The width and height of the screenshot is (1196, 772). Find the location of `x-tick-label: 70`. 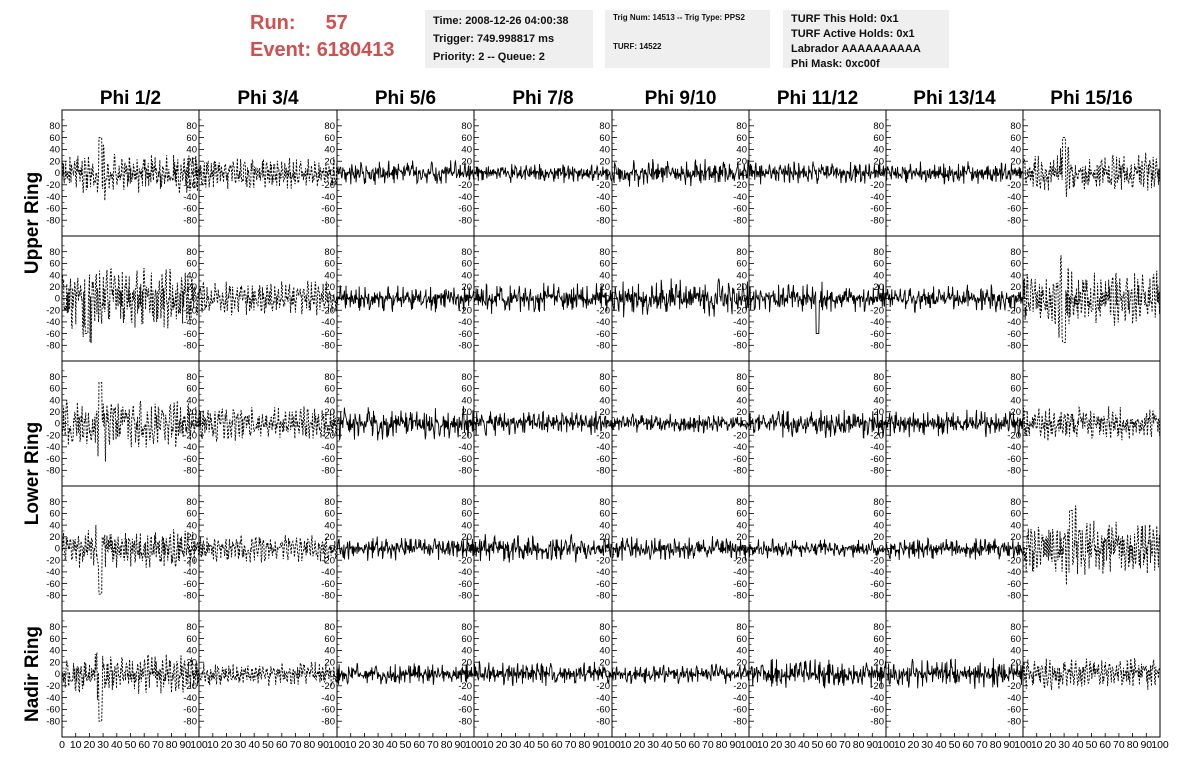

x-tick-label: 70 is located at coordinates (982, 745).